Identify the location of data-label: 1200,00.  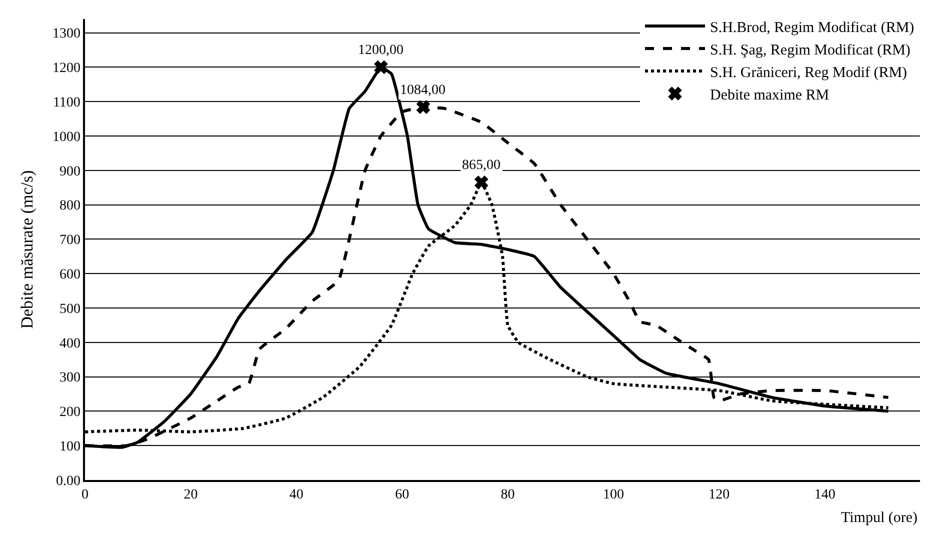
(381, 50).